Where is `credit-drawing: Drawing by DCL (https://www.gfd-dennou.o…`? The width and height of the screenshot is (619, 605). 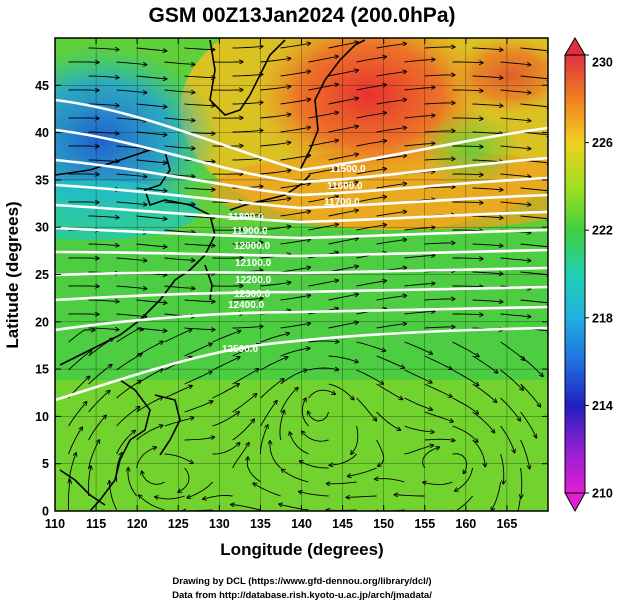
credit-drawing: Drawing by DCL (https://www.gfd-dennou.o… is located at coordinates (301, 581).